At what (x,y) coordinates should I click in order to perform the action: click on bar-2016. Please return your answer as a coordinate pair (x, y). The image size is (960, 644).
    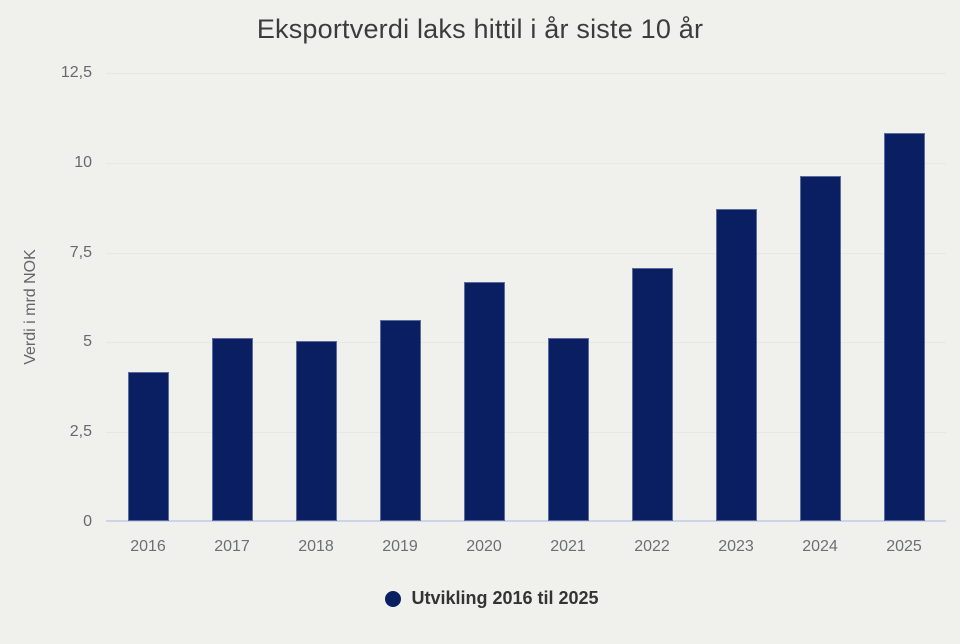
    Looking at the image, I should click on (148, 446).